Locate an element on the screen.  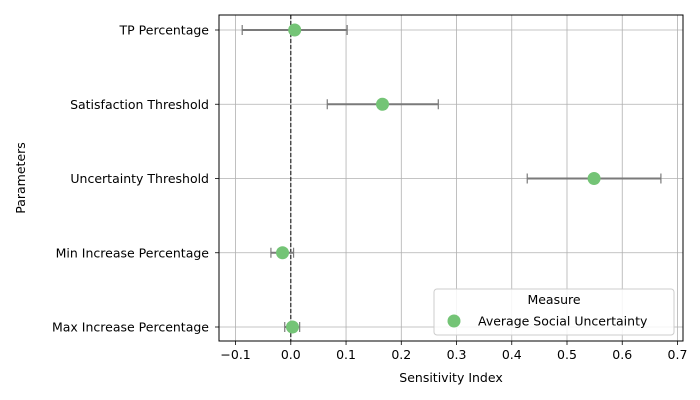
x-tick-label: −0.1 is located at coordinates (235, 354).